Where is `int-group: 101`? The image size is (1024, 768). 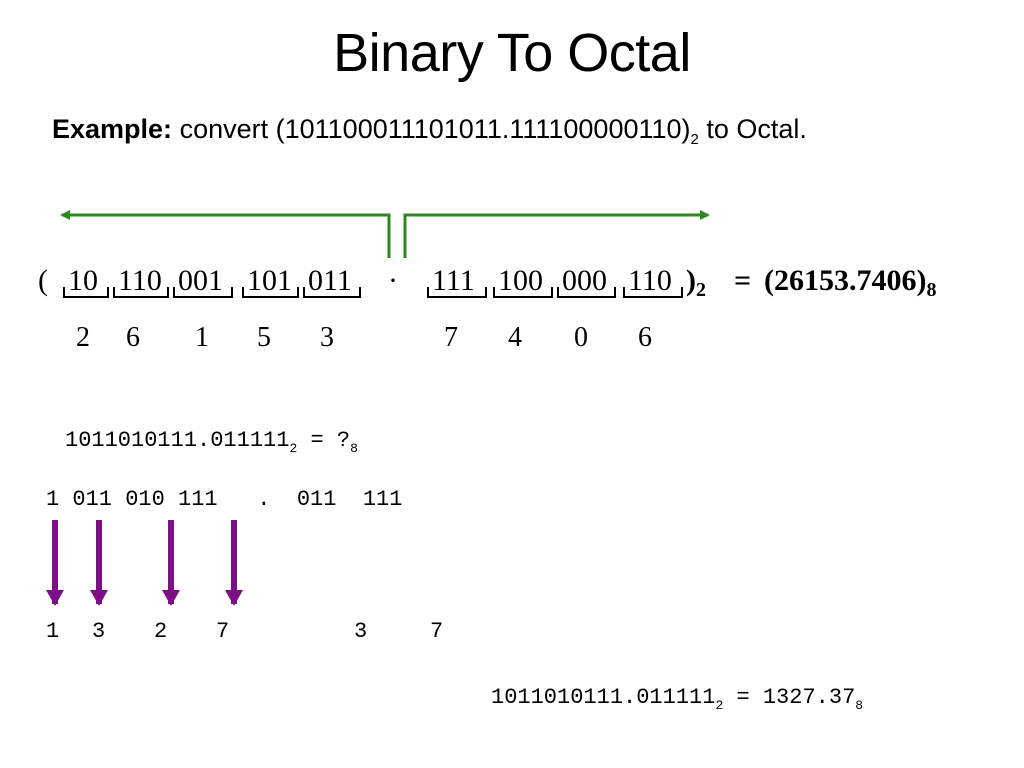
int-group: 101 is located at coordinates (269, 280).